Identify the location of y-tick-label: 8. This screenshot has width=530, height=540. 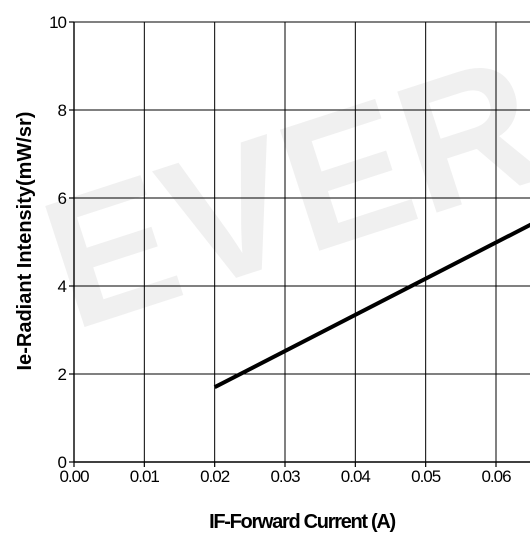
(62, 110).